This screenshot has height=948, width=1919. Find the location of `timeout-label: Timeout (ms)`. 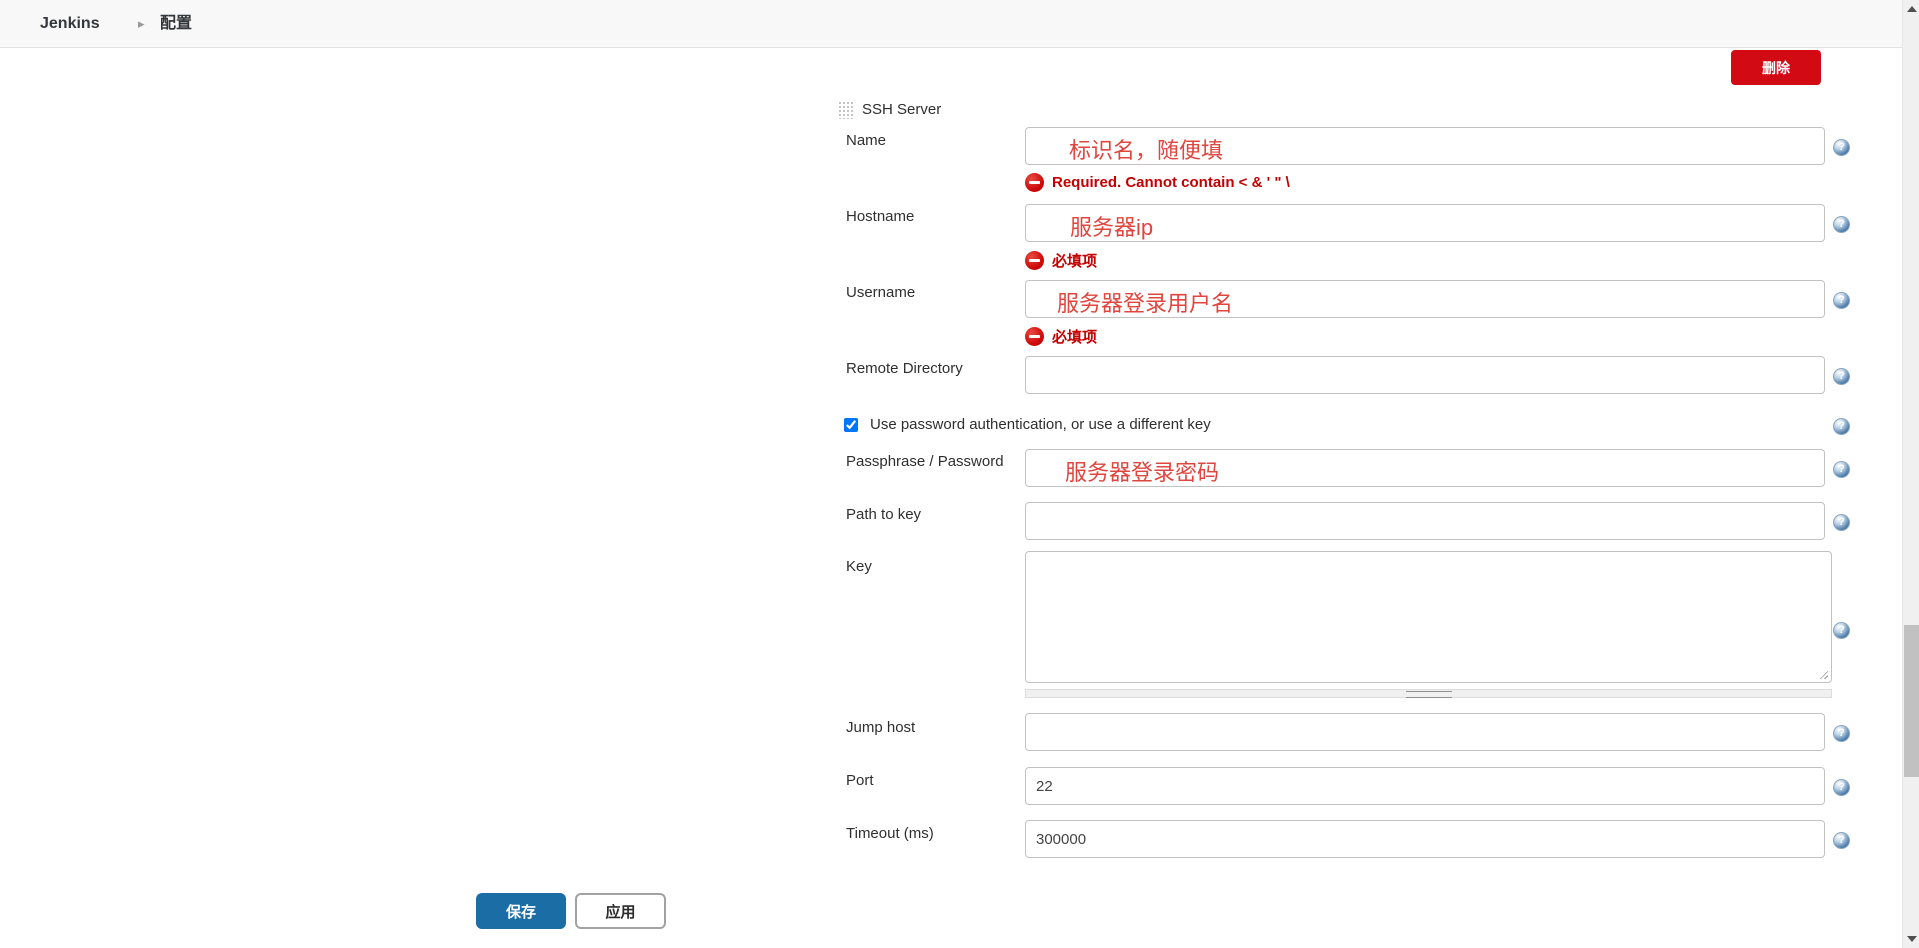

timeout-label: Timeout (ms) is located at coordinates (890, 833).